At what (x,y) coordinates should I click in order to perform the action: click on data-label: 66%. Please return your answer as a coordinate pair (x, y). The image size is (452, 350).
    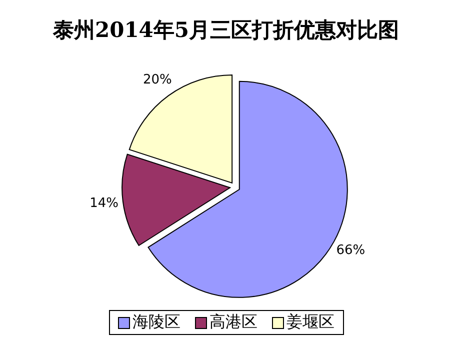
    Looking at the image, I should click on (351, 250).